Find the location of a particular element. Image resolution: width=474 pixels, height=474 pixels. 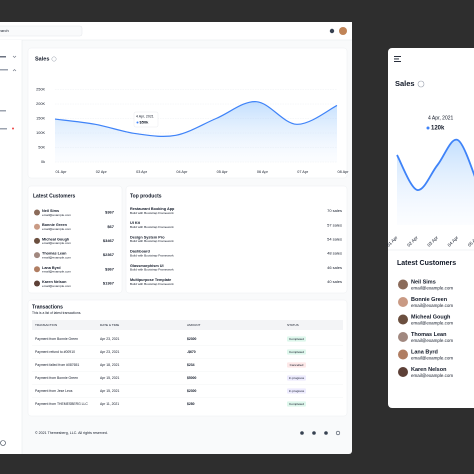

search-box is located at coordinates (41, 31).